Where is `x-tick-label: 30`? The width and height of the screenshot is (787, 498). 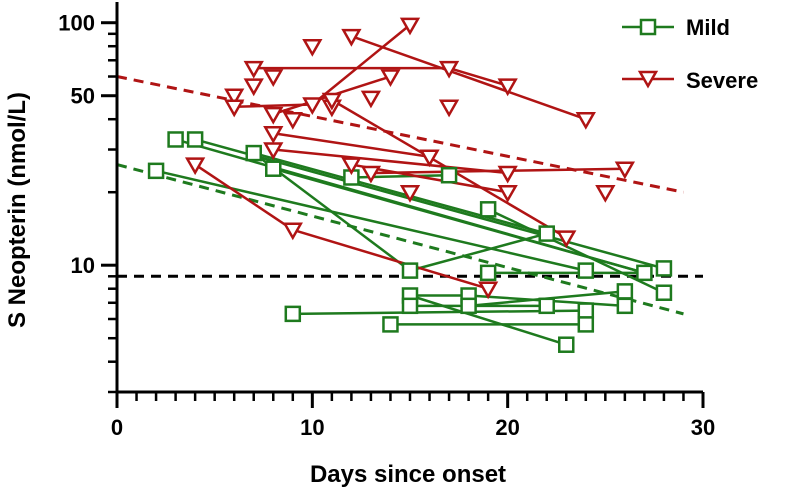
x-tick-label: 30 is located at coordinates (703, 427).